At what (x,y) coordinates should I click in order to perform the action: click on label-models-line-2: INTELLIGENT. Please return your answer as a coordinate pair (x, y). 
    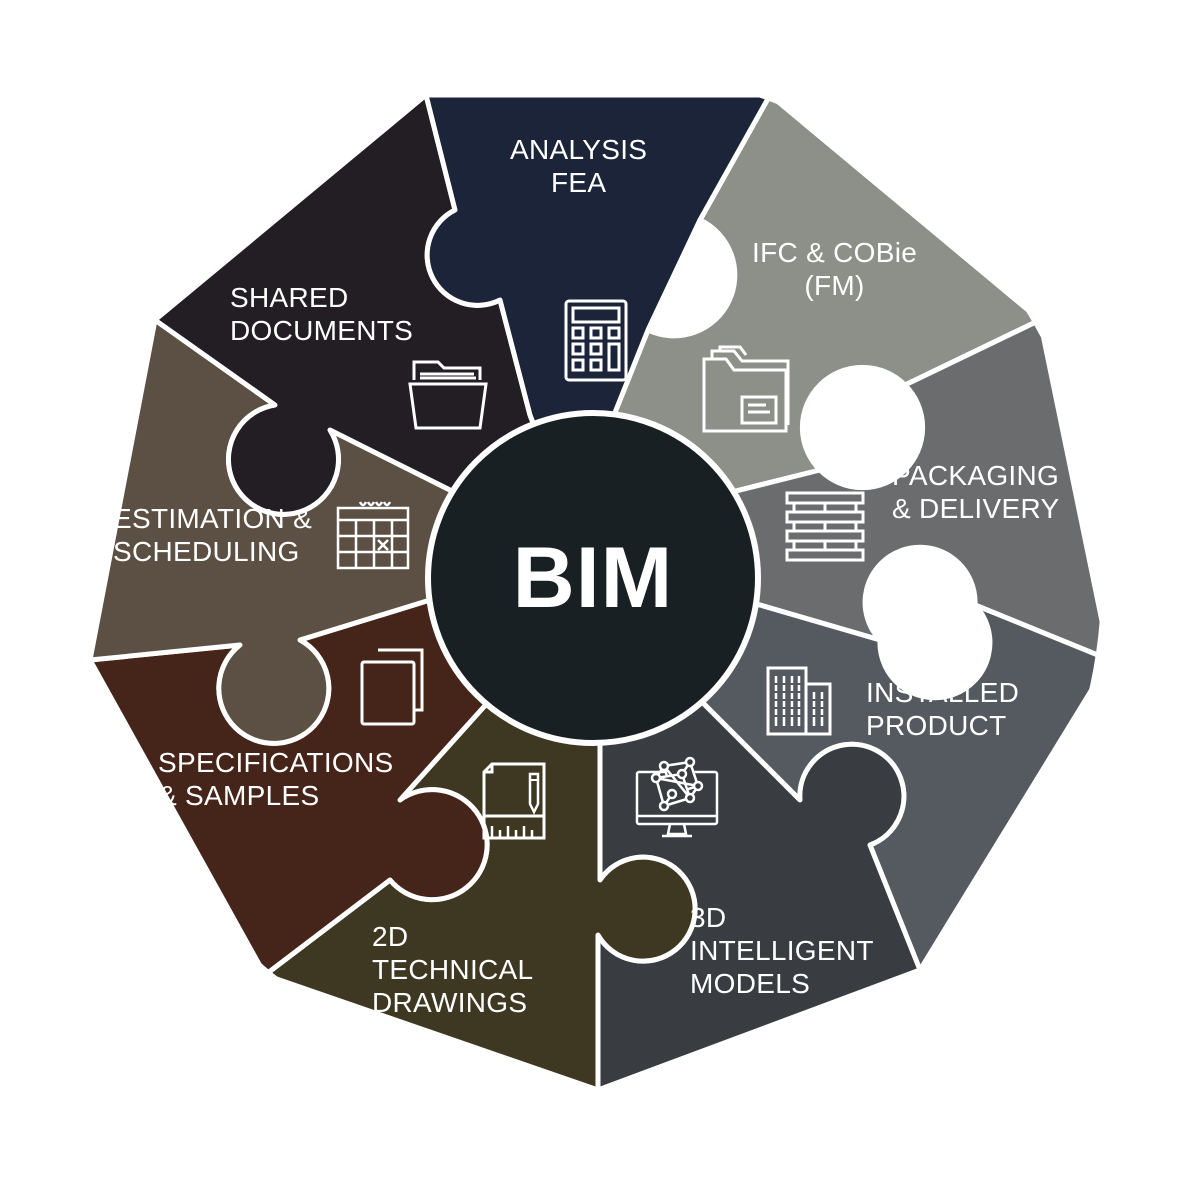
    Looking at the image, I should click on (782, 950).